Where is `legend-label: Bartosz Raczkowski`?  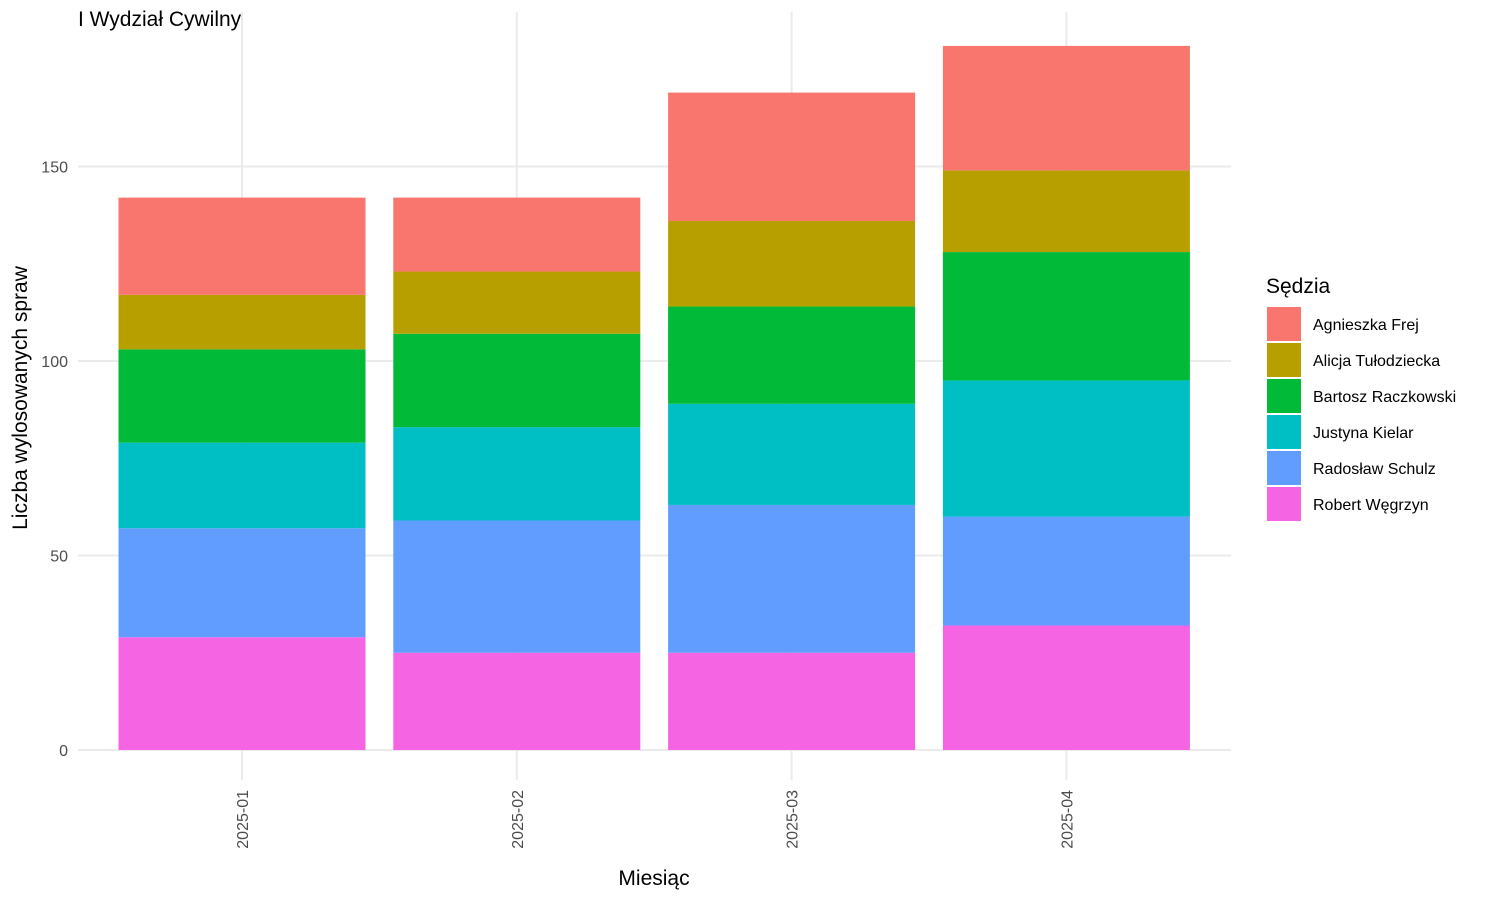 legend-label: Bartosz Raczkowski is located at coordinates (1384, 397).